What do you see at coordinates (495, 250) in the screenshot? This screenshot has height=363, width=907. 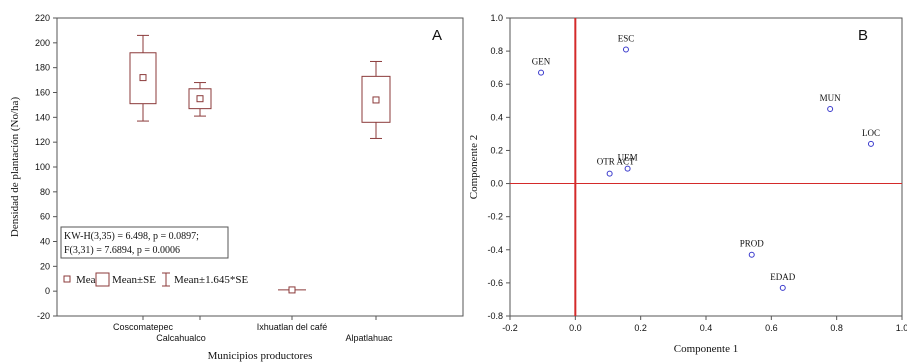 I see `y-tick-label: -0.4` at bounding box center [495, 250].